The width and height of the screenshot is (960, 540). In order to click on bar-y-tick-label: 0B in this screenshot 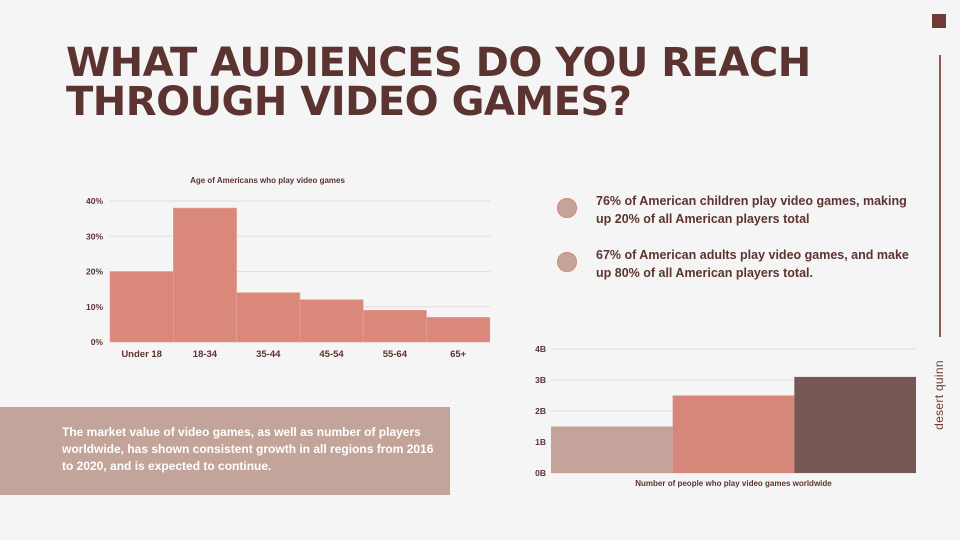, I will do `click(540, 473)`.